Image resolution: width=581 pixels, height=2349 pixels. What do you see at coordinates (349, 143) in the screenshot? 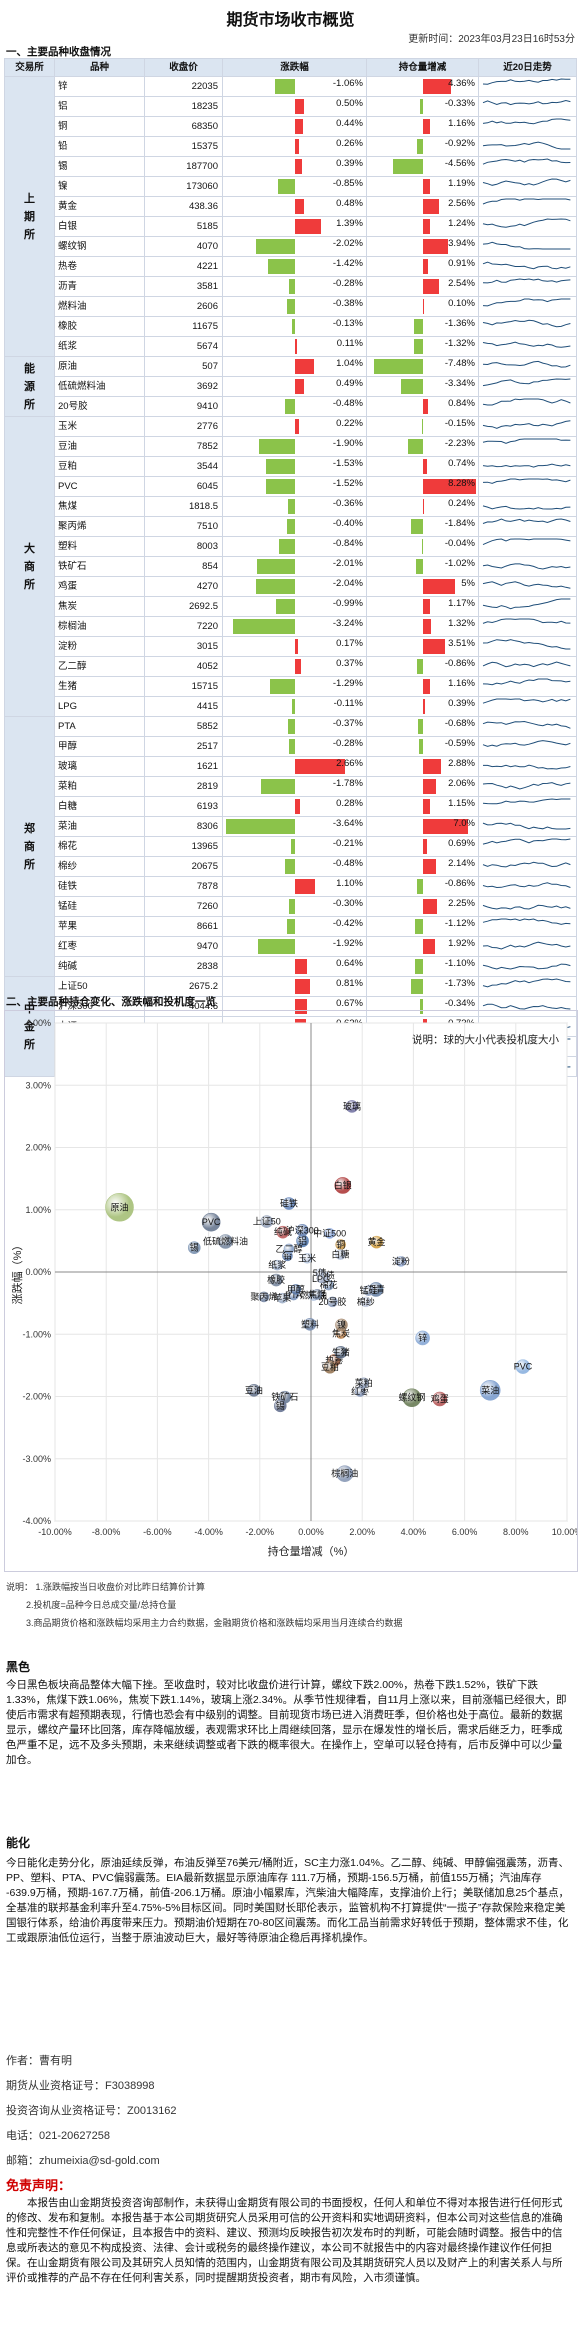
I see `bar-text: 0.26%` at bounding box center [349, 143].